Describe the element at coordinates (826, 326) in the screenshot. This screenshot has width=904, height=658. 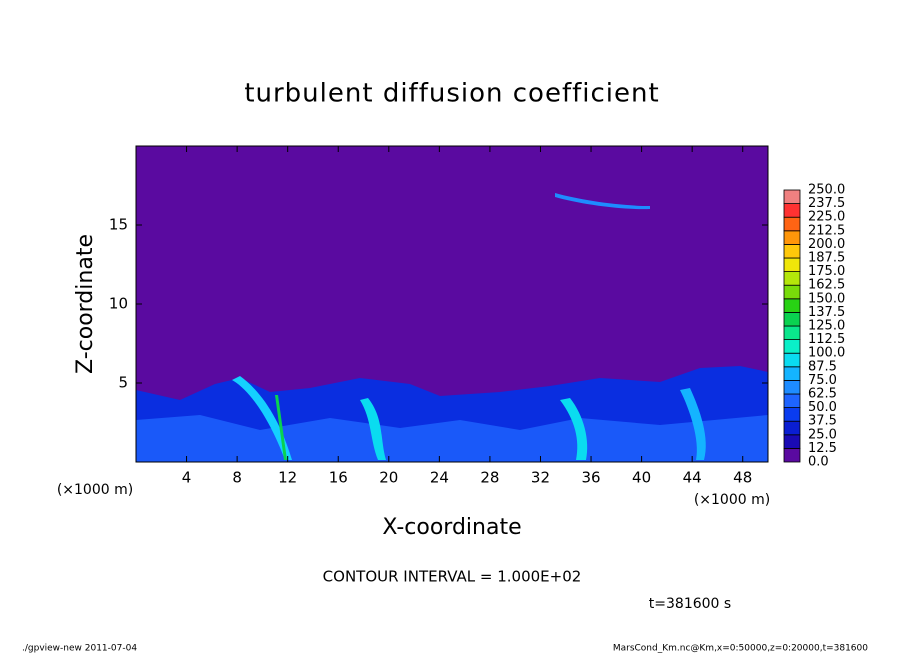
I see `colorbar-label: 125.0` at that location.